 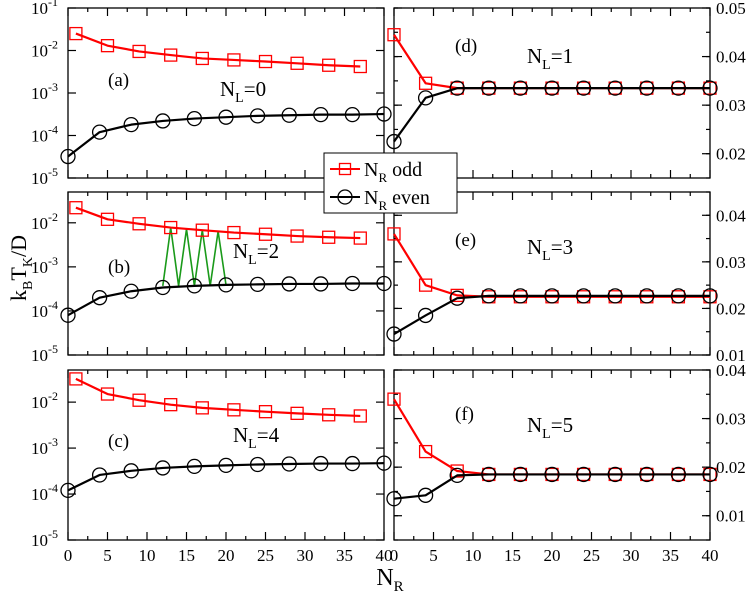 What do you see at coordinates (21, 268) in the screenshot?
I see `y-axis-title: kBTK/D` at bounding box center [21, 268].